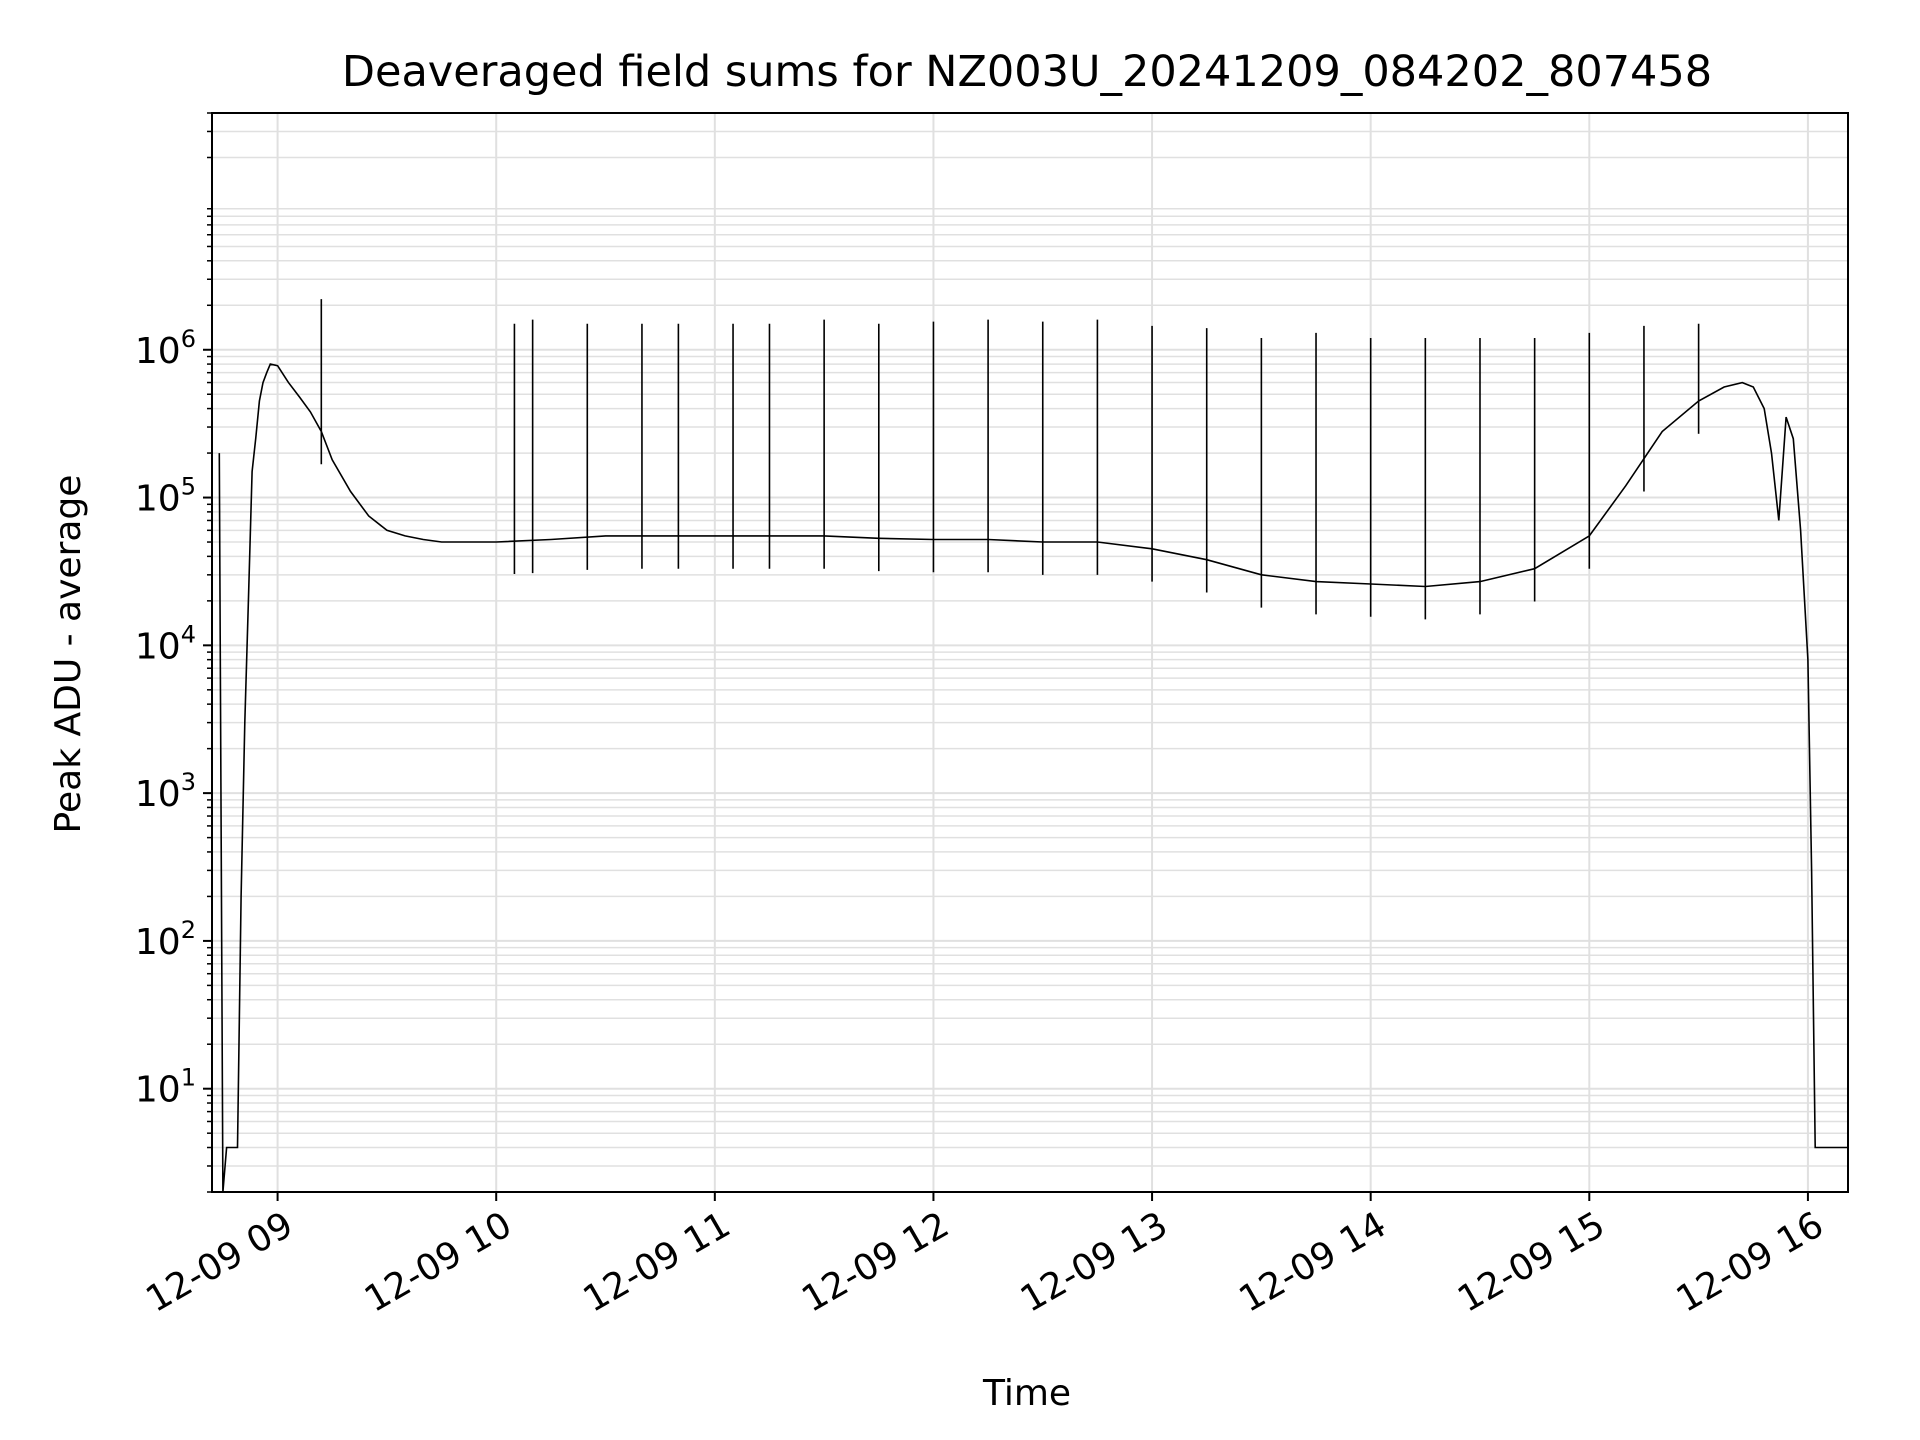 The image size is (1920, 1440). What do you see at coordinates (165, 1087) in the screenshot?
I see `y-tick-label: 10¹` at bounding box center [165, 1087].